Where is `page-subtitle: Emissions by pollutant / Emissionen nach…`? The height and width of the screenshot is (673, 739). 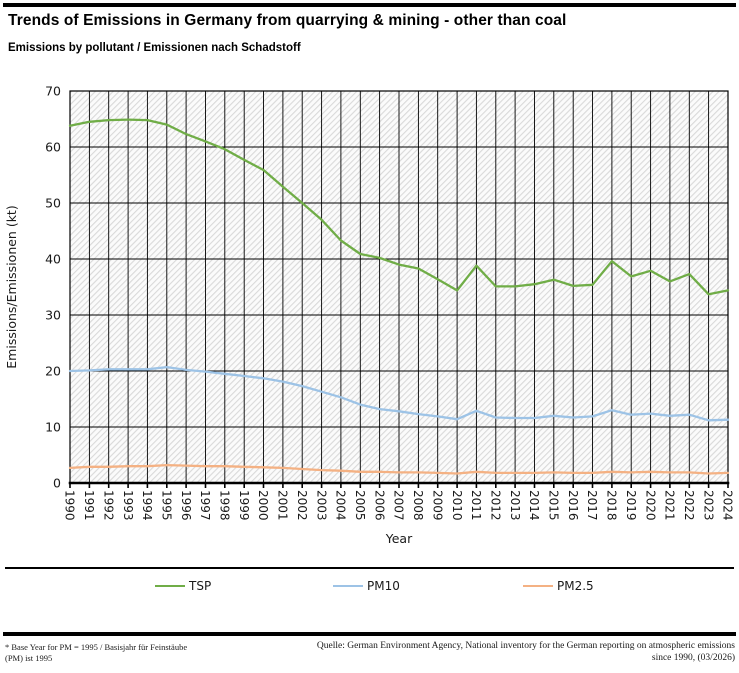
page-subtitle: Emissions by pollutant / Emissionen nach… is located at coordinates (154, 48).